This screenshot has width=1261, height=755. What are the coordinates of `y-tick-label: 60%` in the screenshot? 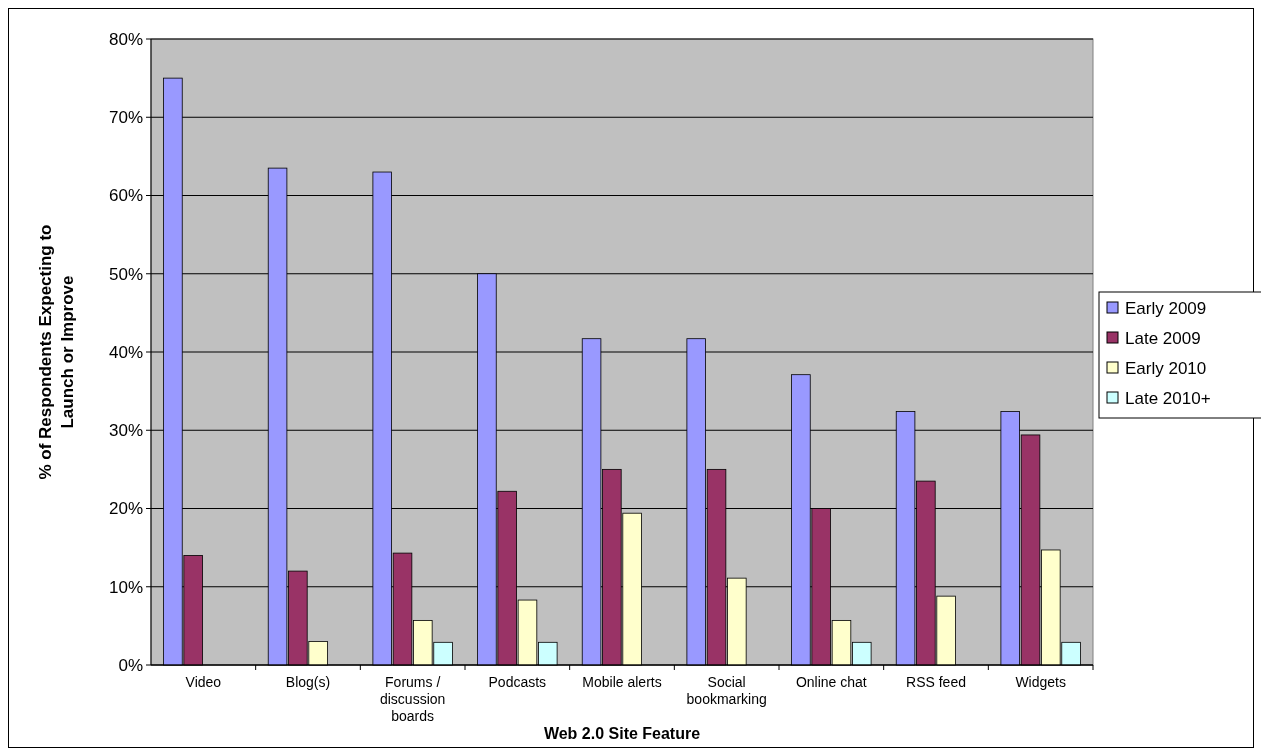 It's located at (125, 196).